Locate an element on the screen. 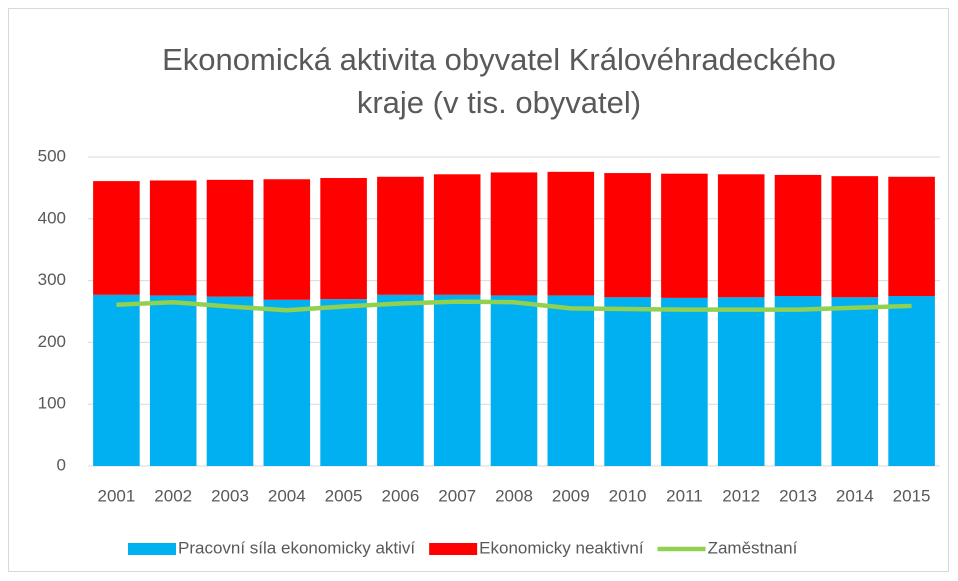  line is located at coordinates (514, 306).